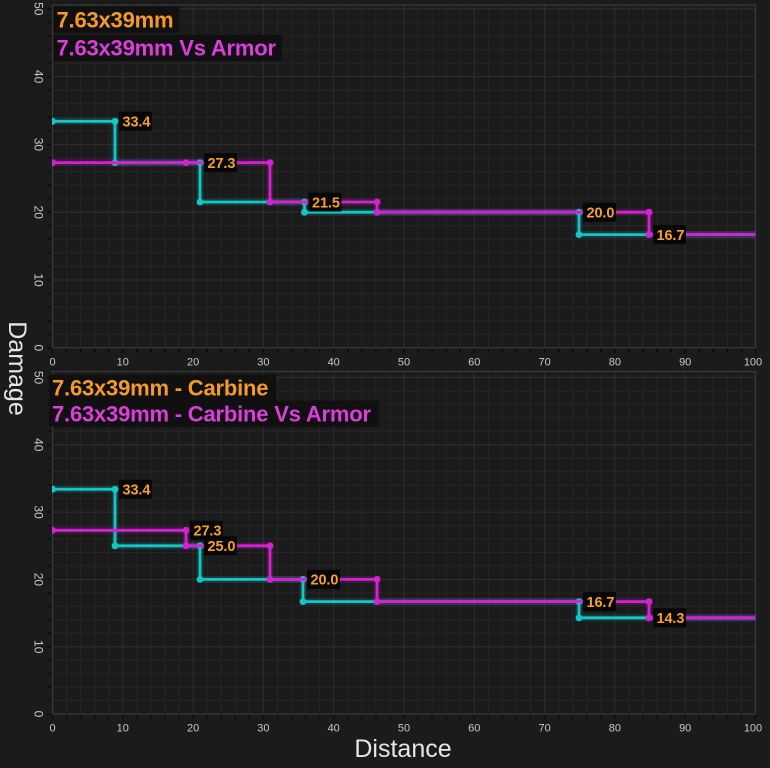 The image size is (770, 768). I want to click on svg-text: 7.63x39mm, so click(115, 19).